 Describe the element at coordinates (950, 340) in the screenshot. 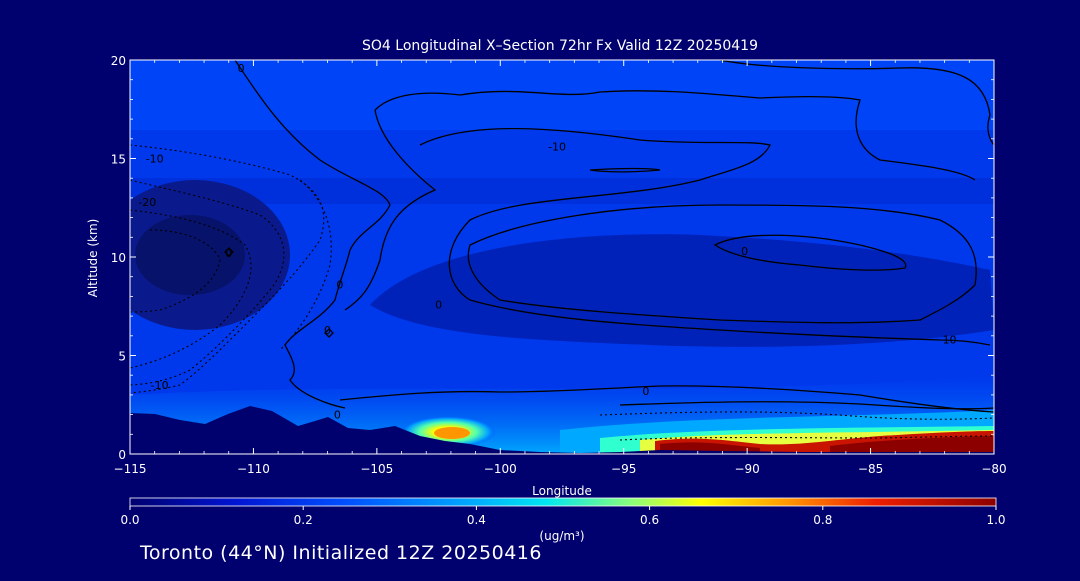

I see `contour-label: 10` at that location.